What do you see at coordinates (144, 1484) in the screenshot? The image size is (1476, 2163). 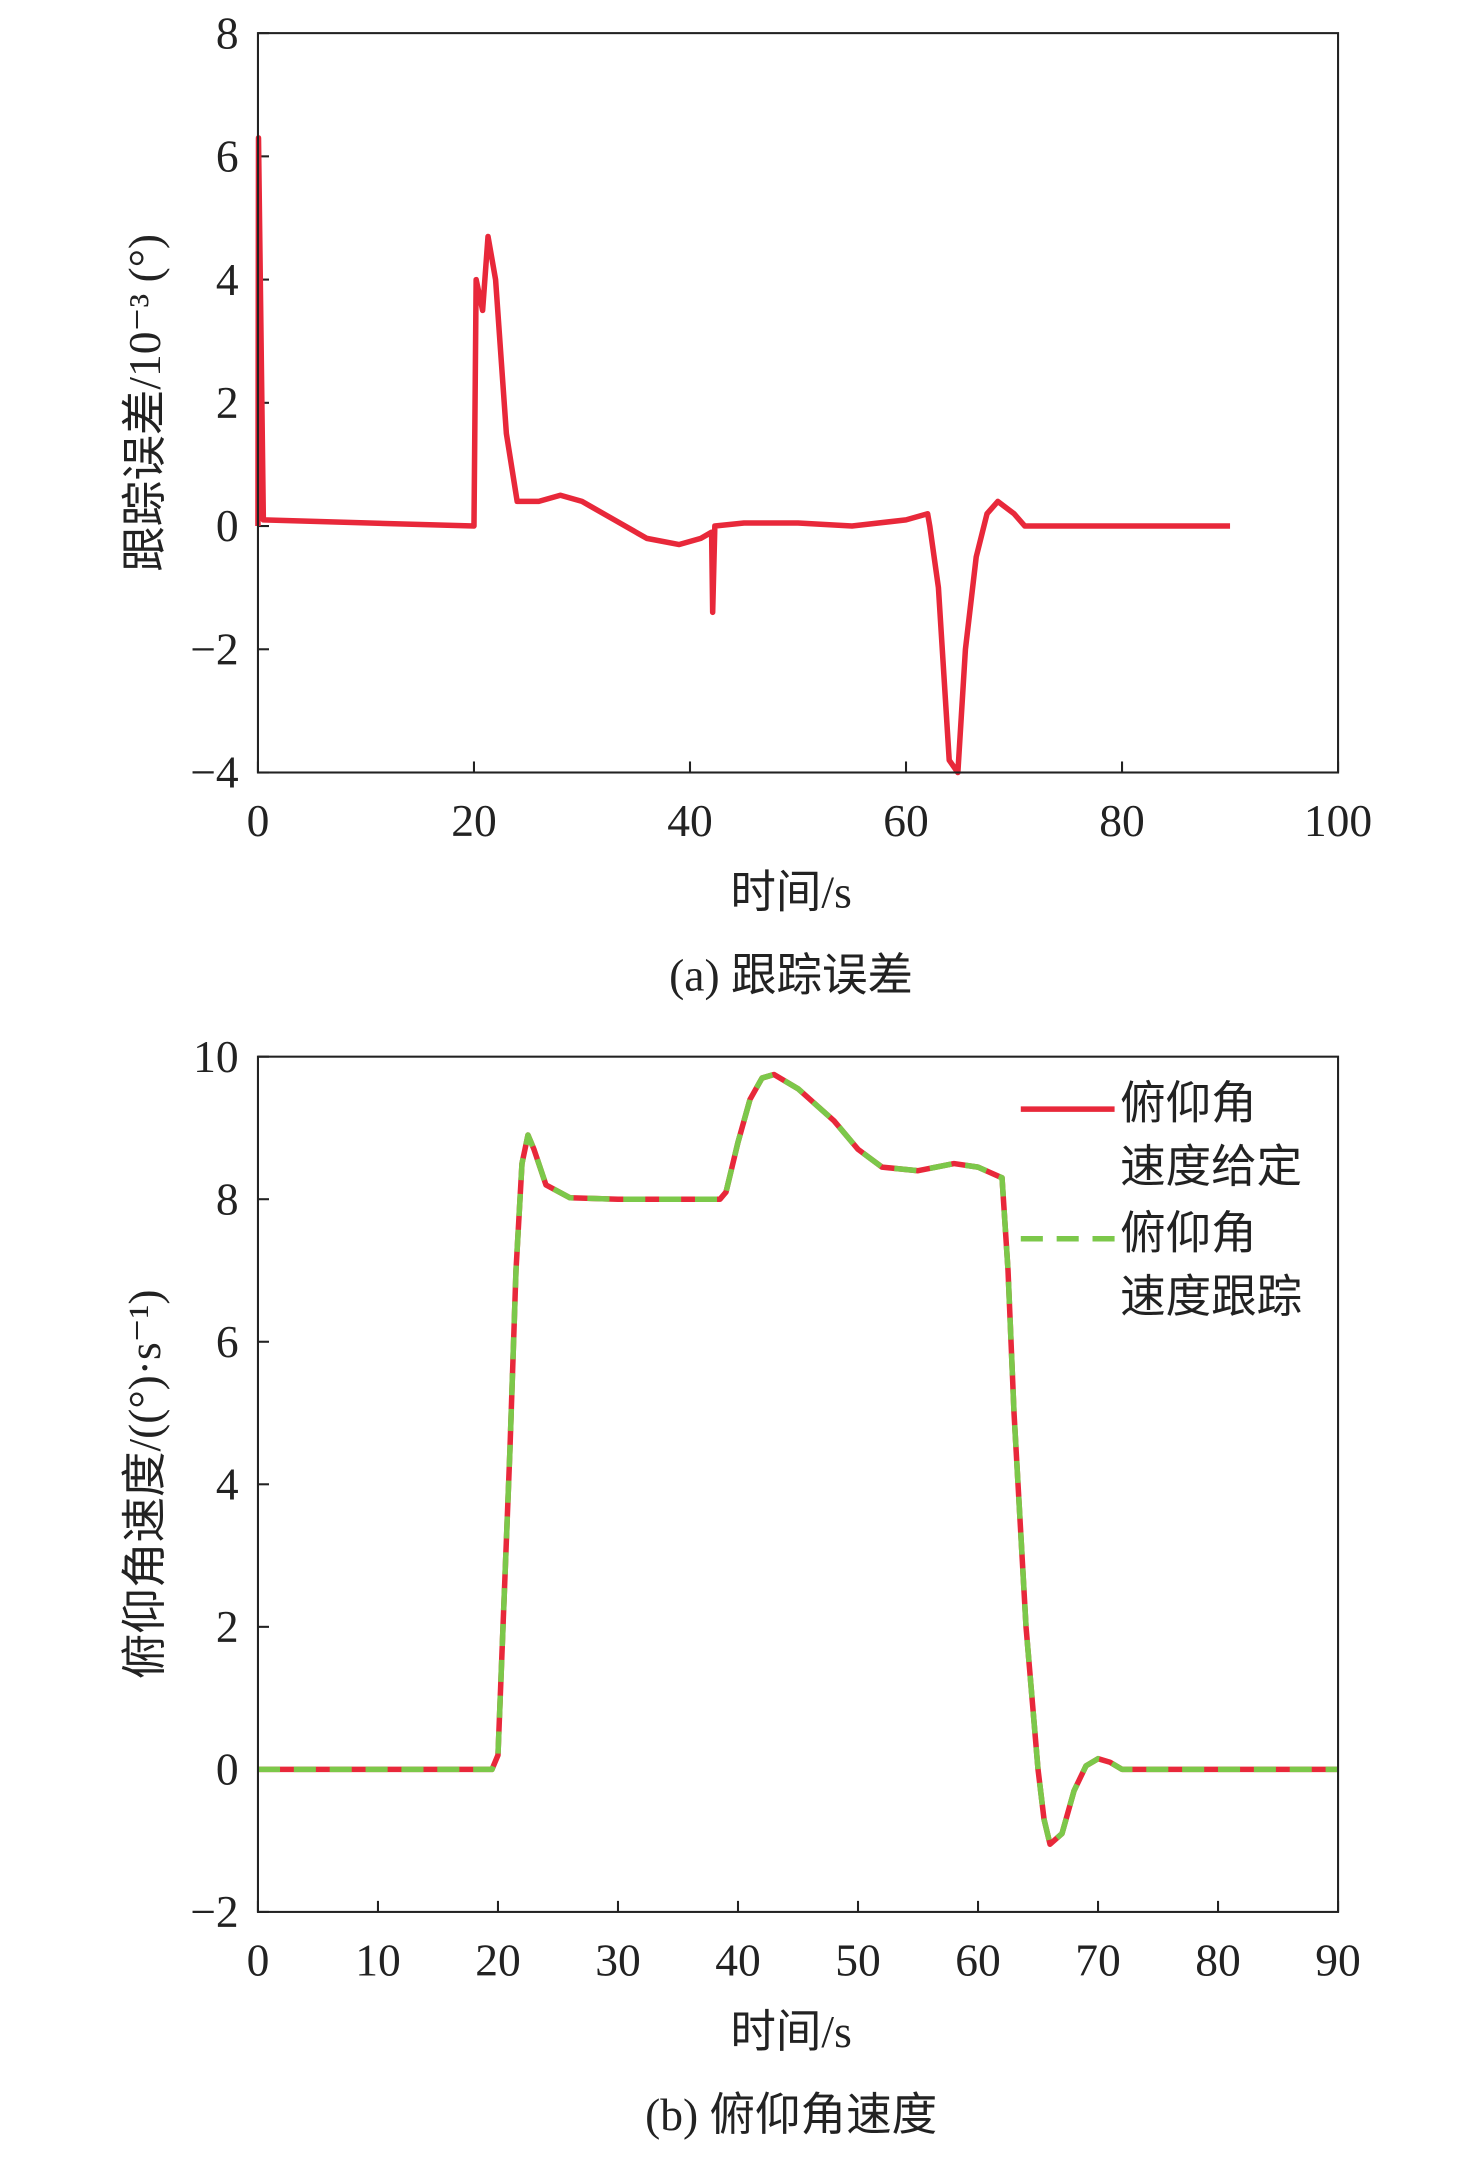 I see `y-axis-label: 俯仰角速度/((°)·s⁻¹)` at bounding box center [144, 1484].